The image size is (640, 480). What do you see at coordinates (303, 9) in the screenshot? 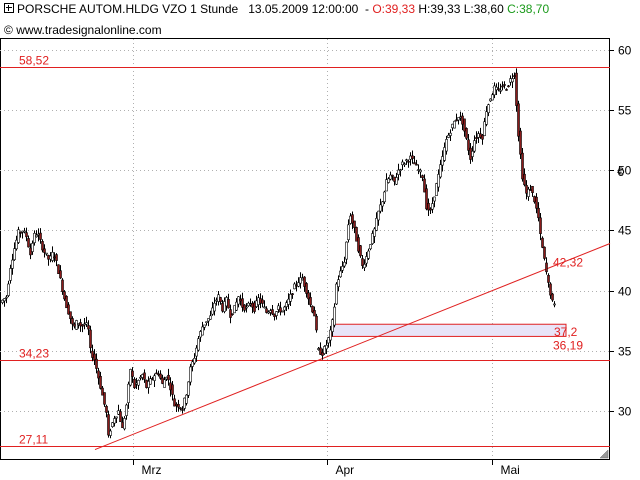
I see `timestamp: 13.05.2009 12:00:00` at bounding box center [303, 9].